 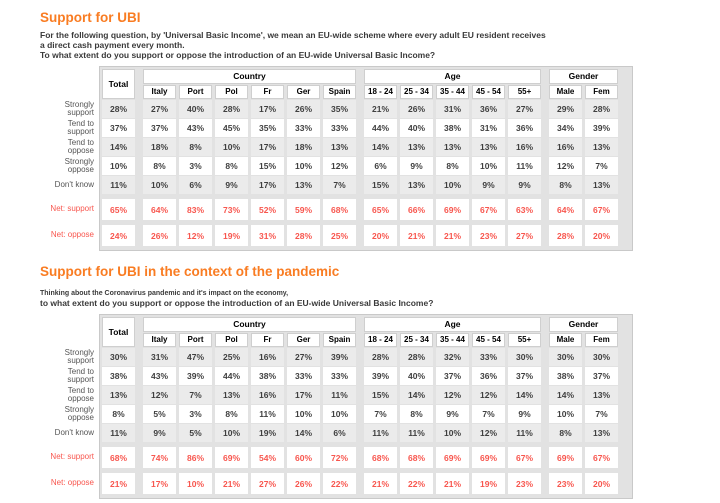 What do you see at coordinates (159, 92) in the screenshot?
I see `column-header: Italy` at bounding box center [159, 92].